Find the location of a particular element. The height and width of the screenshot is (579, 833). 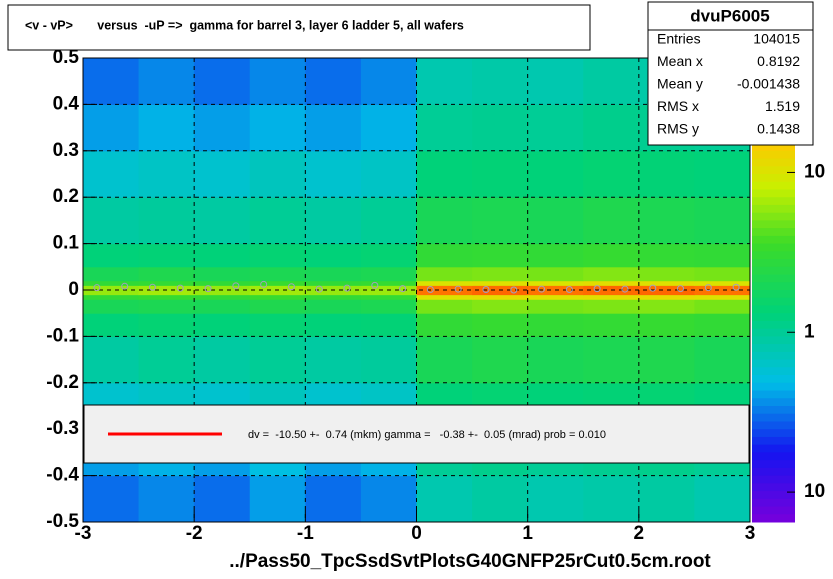

stats-box is located at coordinates (730, 73).